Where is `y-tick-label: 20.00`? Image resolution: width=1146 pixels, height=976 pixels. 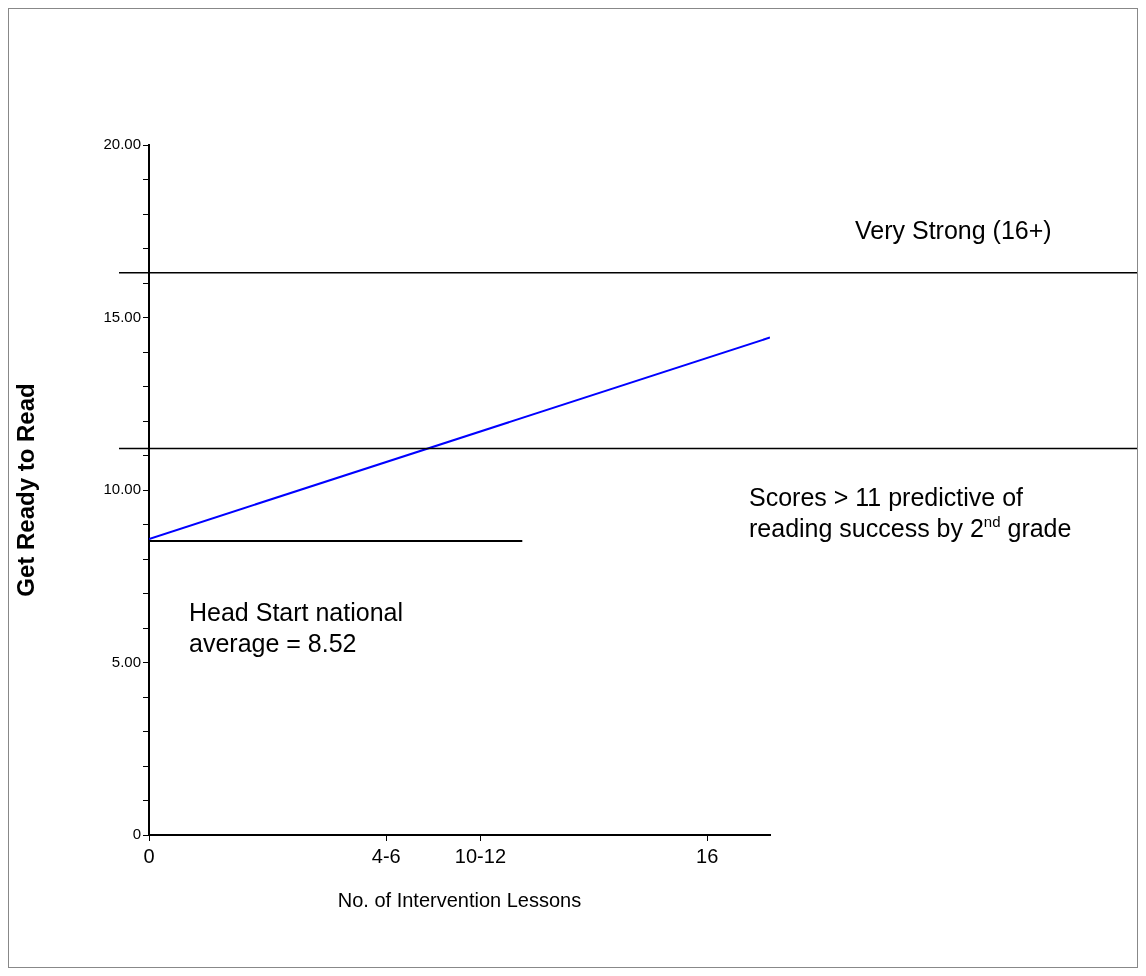 y-tick-label: 20.00 is located at coordinates (122, 144).